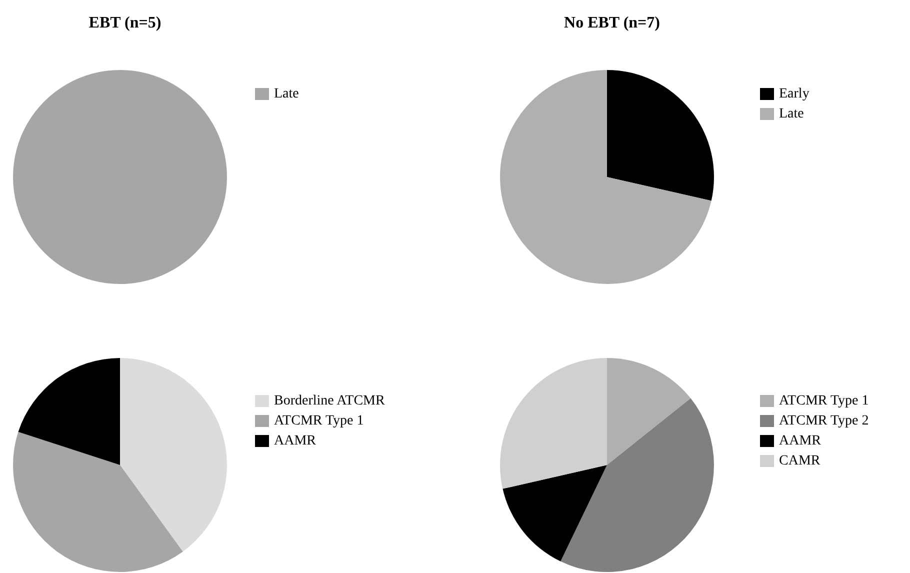 This screenshot has width=910, height=573. What do you see at coordinates (612, 23) in the screenshot?
I see `chart-title: No EBT (n=7)` at bounding box center [612, 23].